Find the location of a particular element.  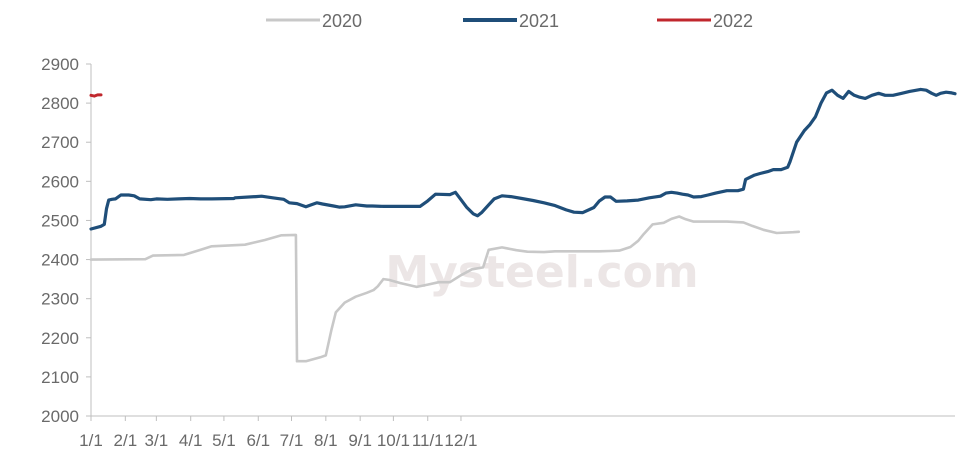

y-tick-label: 2200 is located at coordinates (60, 338).